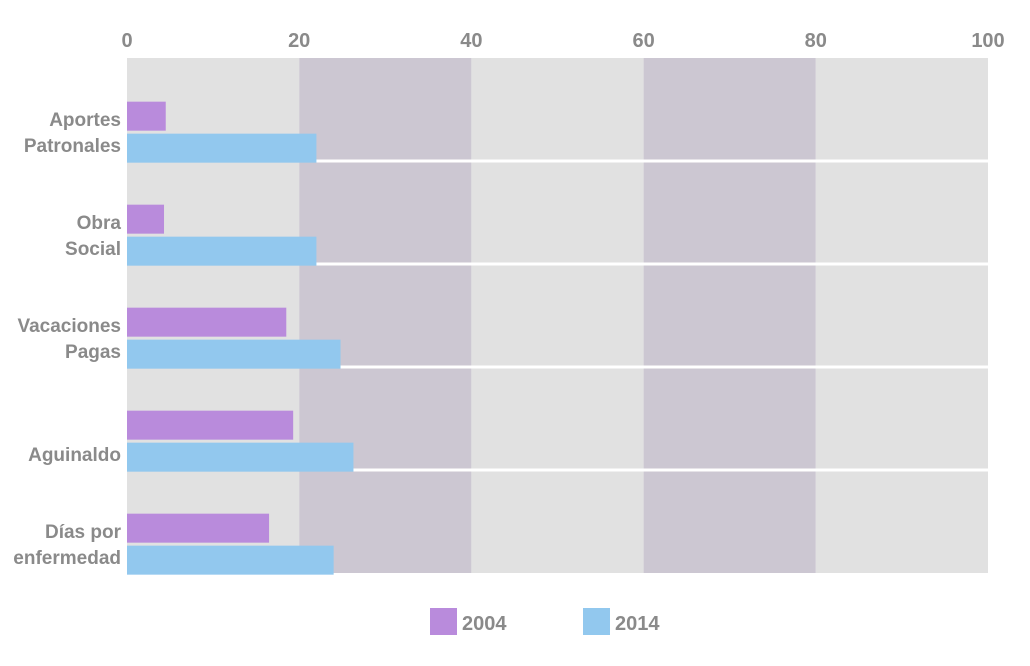 This screenshot has height=666, width=1030. What do you see at coordinates (562, 41) in the screenshot?
I see `x-axis-ticks: 0 20 40 60 80 100` at bounding box center [562, 41].